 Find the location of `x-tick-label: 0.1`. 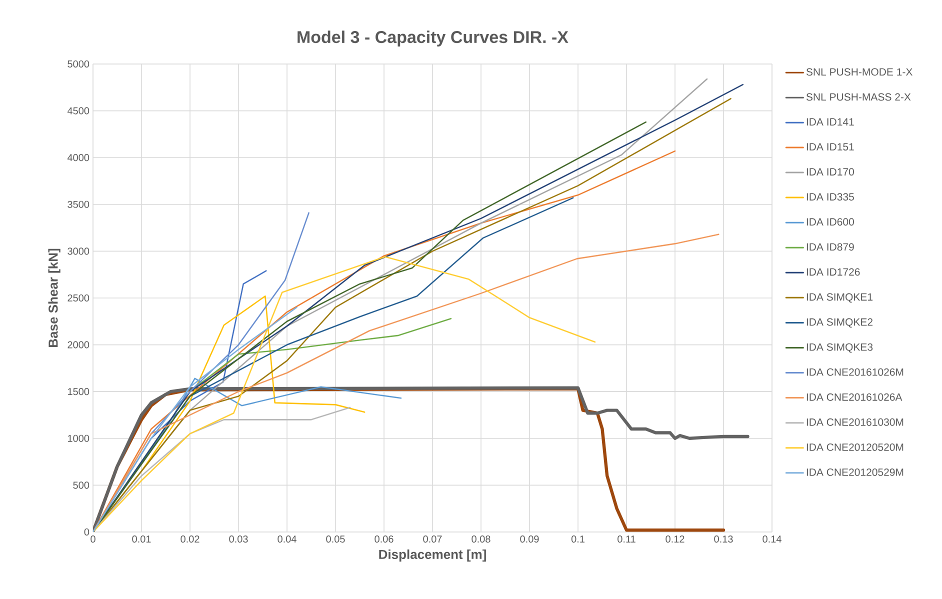

x-tick-label: 0.1 is located at coordinates (577, 539).